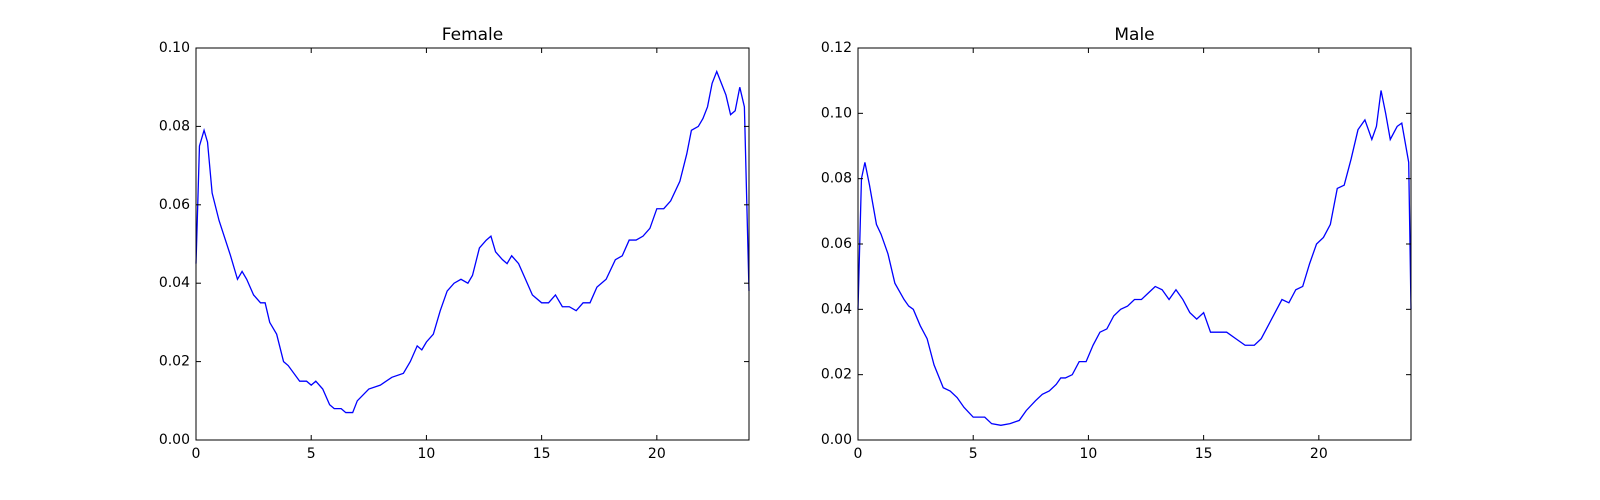  Describe the element at coordinates (836, 48) in the screenshot. I see `y-tick-label: 0.12` at that location.